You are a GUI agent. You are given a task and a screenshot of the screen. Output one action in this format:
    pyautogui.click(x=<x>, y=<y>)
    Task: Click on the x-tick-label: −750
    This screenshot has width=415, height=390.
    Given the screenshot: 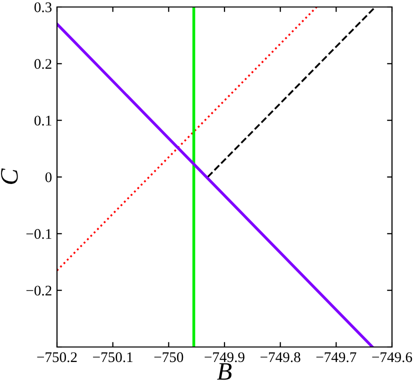 What is the action you would take?
    pyautogui.click(x=169, y=357)
    